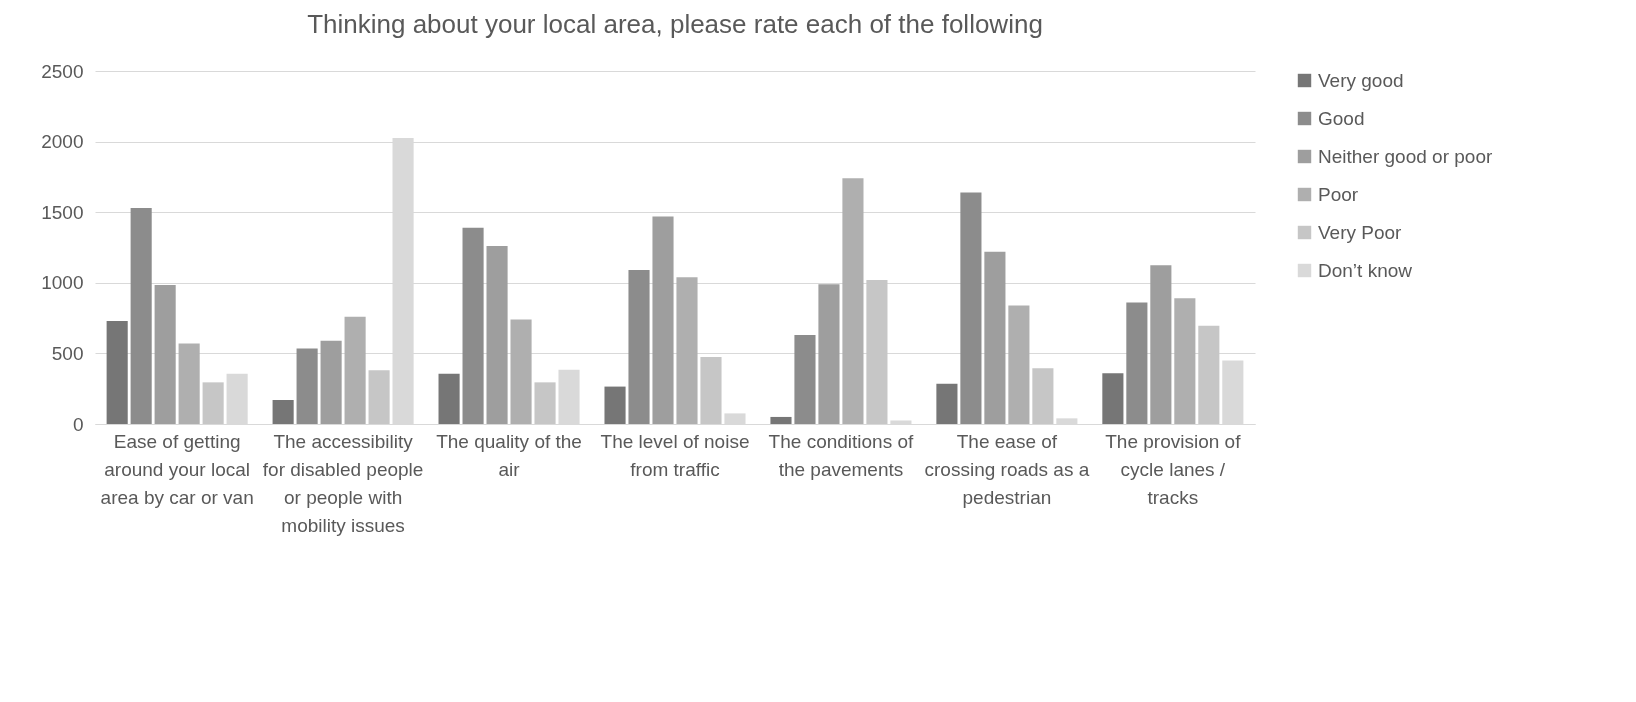 The width and height of the screenshot is (1636, 702). What do you see at coordinates (509, 455) in the screenshot?
I see `x-tick-label: The quality of the air` at bounding box center [509, 455].